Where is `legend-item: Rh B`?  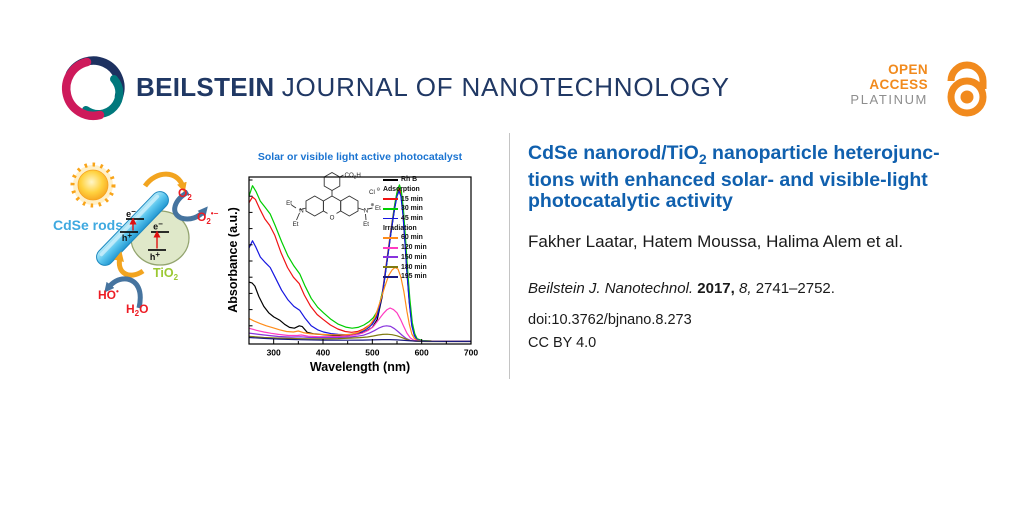 legend-item: Rh B is located at coordinates (428, 180).